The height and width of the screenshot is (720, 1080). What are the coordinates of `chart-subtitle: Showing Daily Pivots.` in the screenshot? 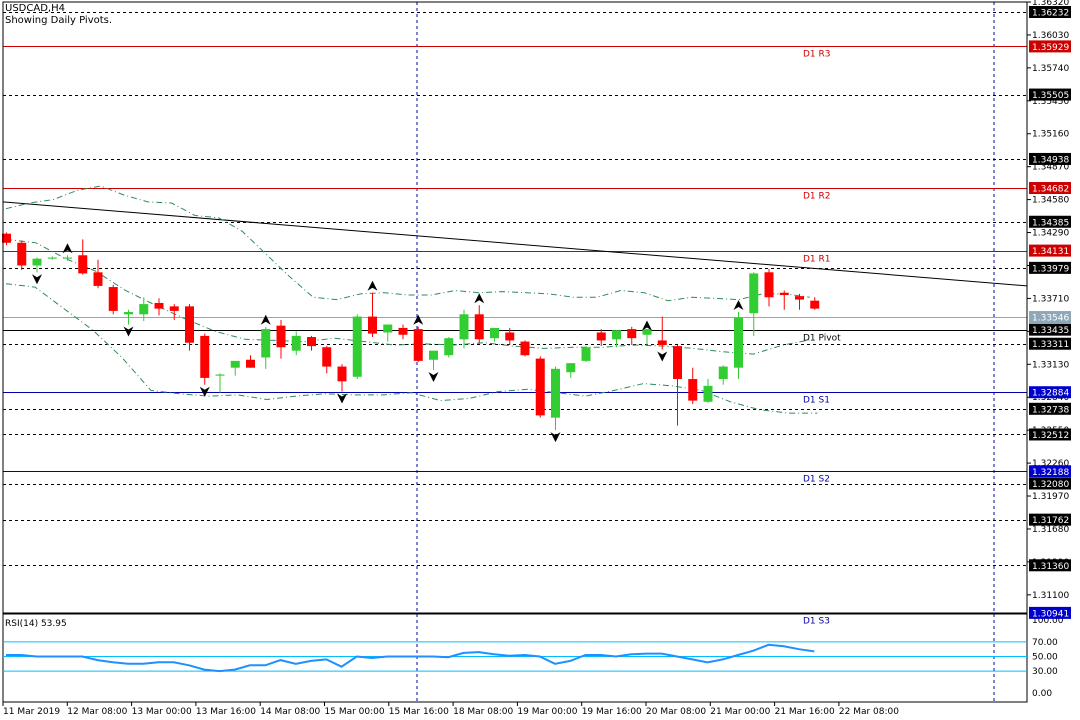 It's located at (59, 20).